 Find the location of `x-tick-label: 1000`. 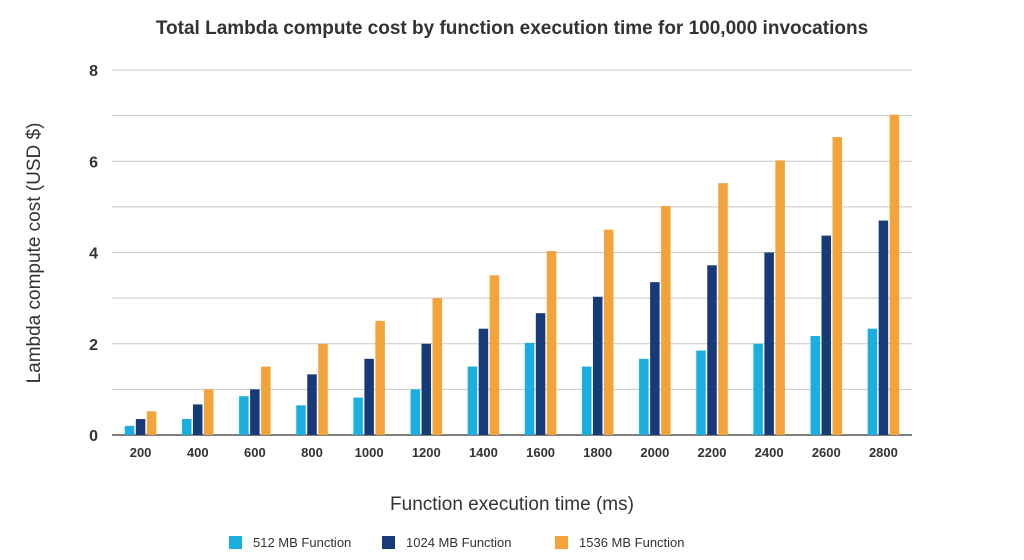

x-tick-label: 1000 is located at coordinates (369, 452).